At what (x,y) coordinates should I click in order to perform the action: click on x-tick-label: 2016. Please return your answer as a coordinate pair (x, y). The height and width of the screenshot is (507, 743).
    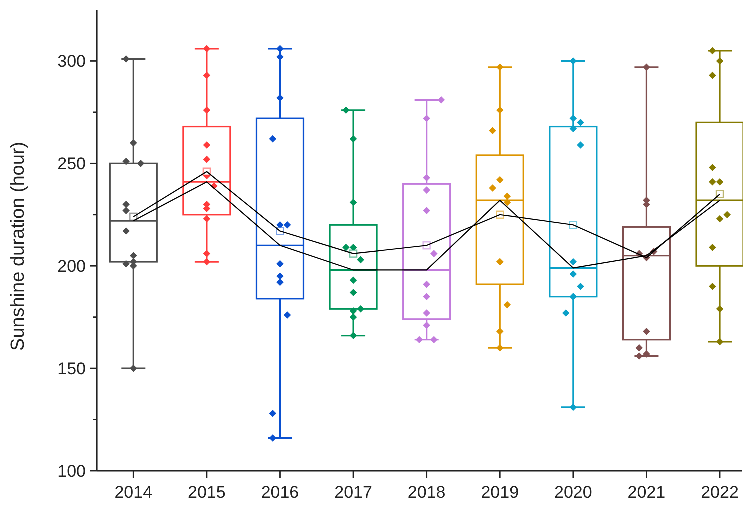
    Looking at the image, I should click on (280, 492).